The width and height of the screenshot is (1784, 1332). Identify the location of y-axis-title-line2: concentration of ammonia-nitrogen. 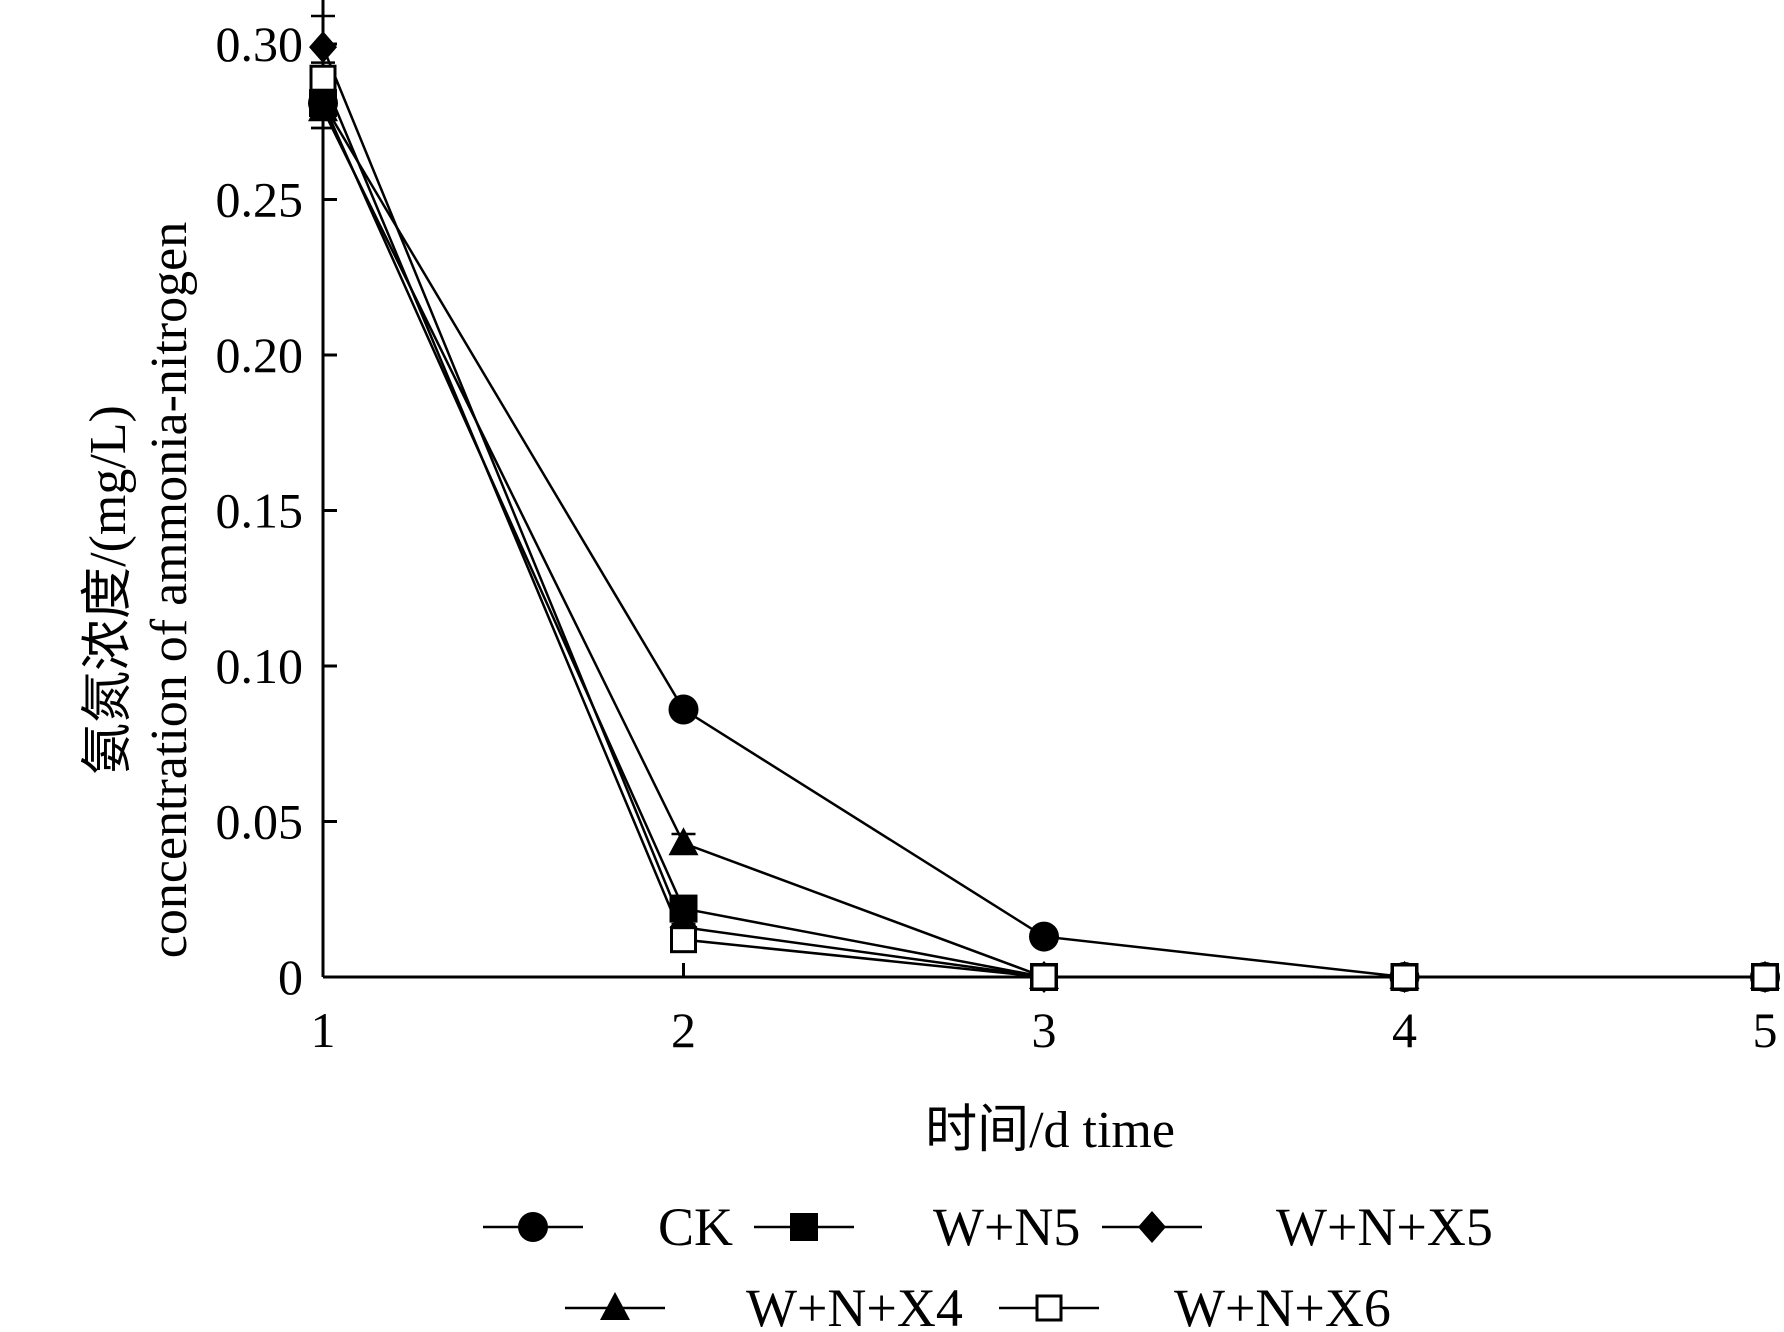
(169, 590).